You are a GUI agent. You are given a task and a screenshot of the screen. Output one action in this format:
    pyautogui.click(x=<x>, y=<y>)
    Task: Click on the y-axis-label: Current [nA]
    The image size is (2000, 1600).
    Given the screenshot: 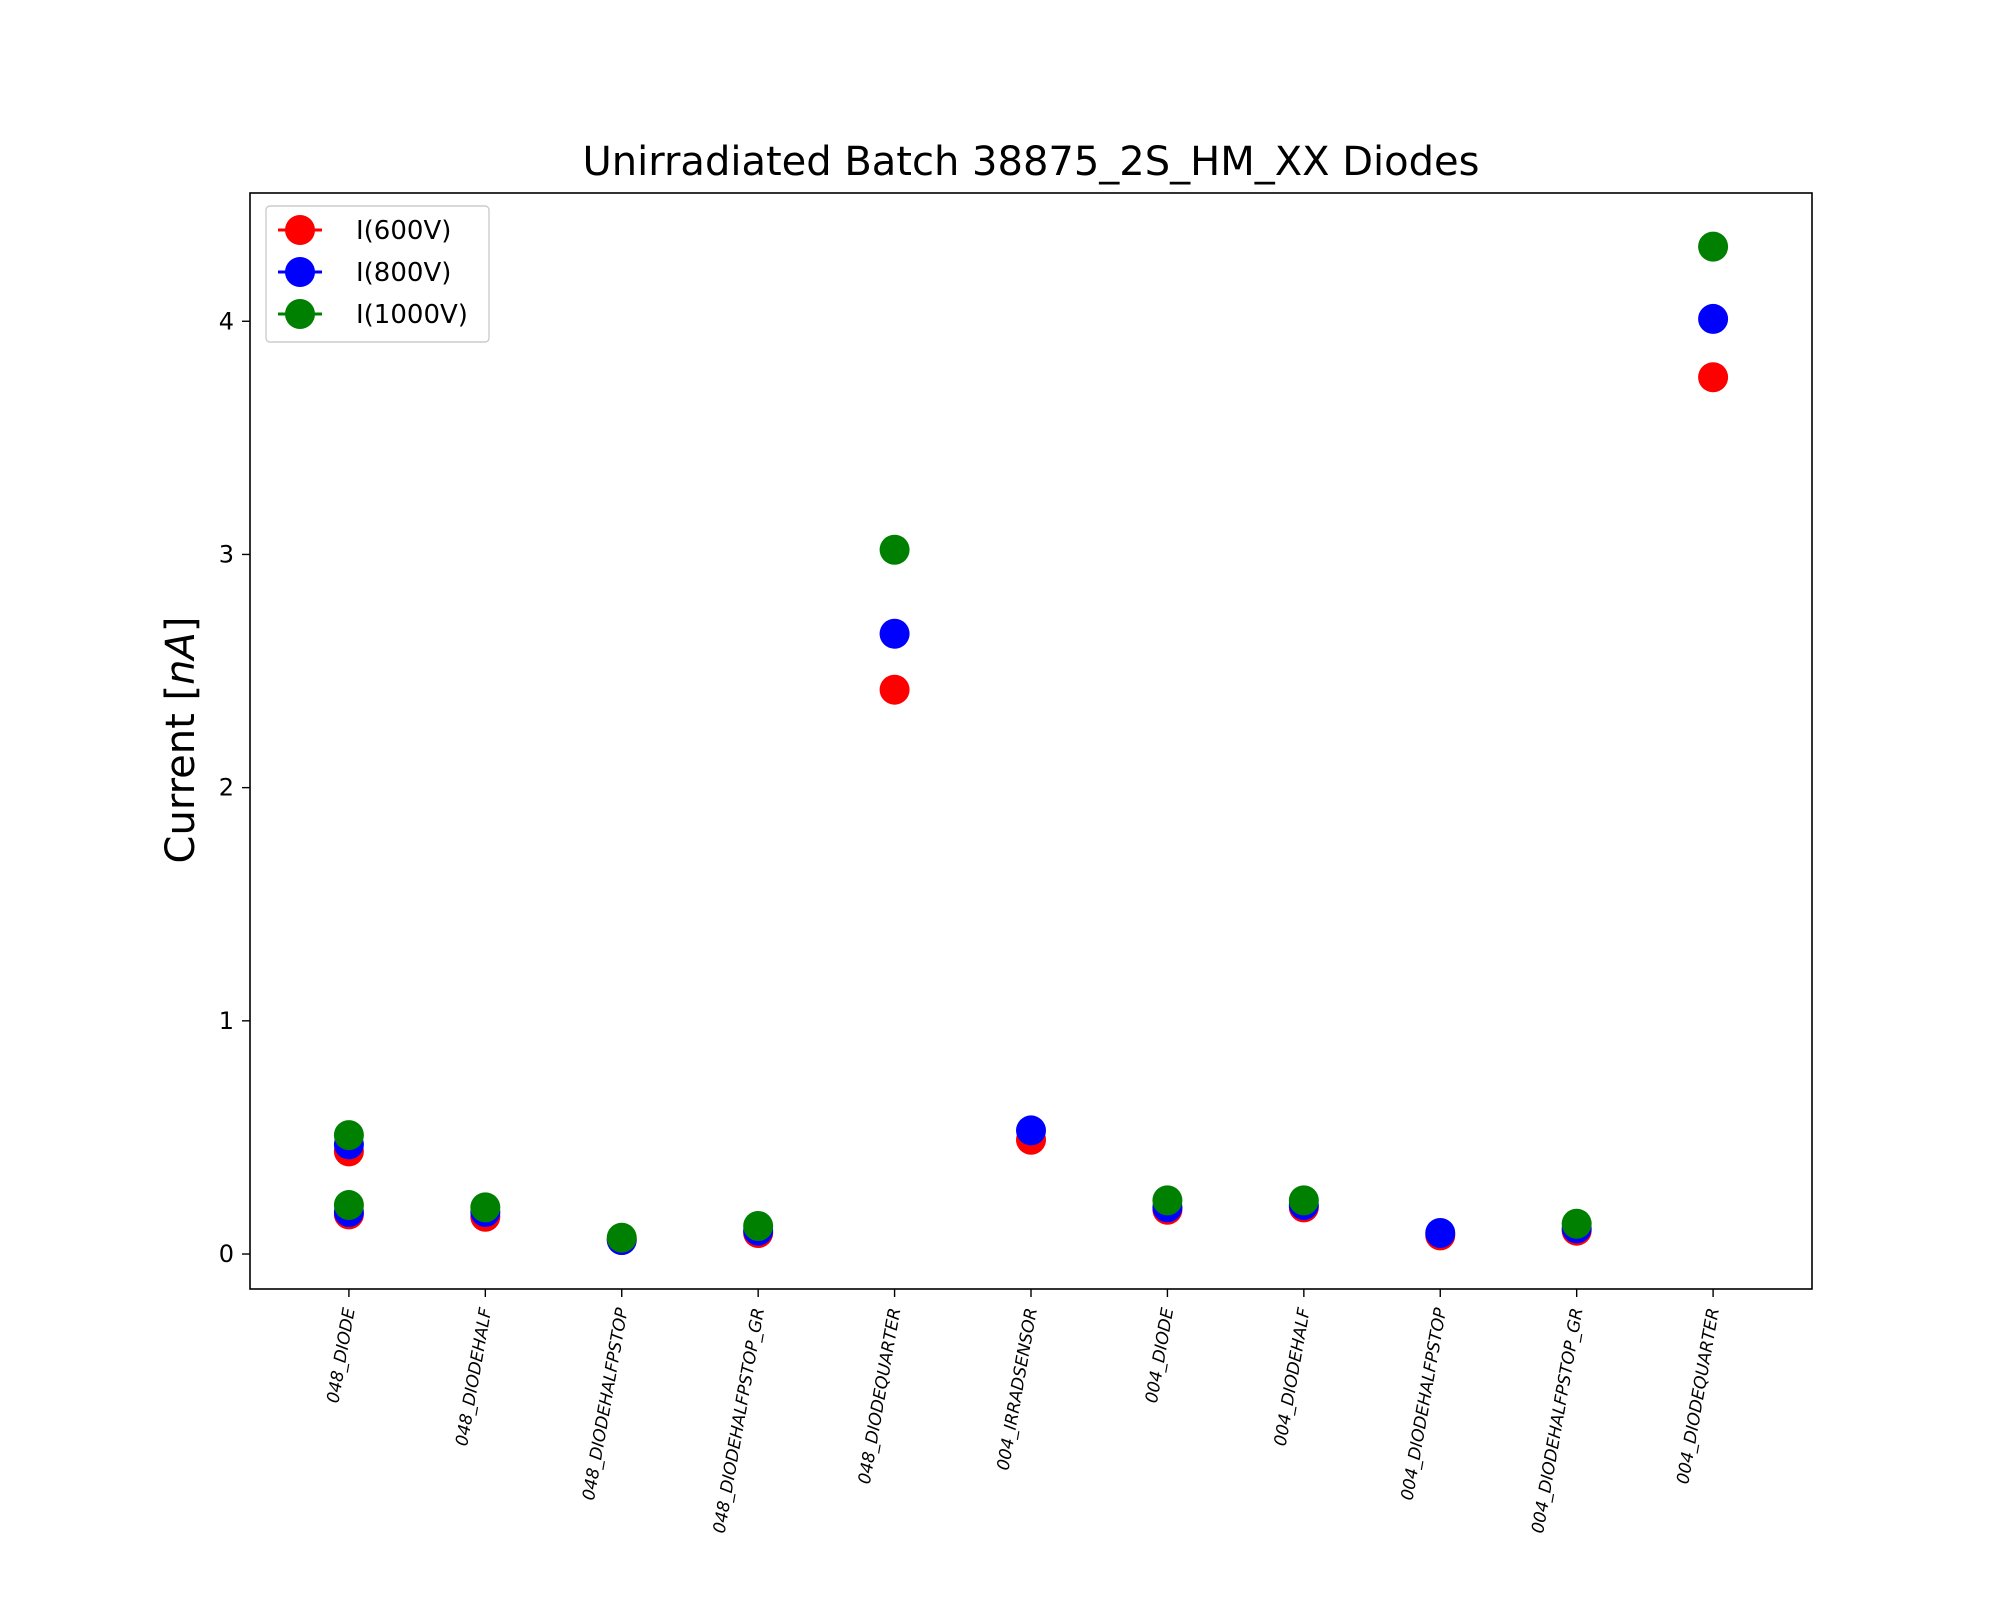 What is the action you would take?
    pyautogui.click(x=181, y=740)
    